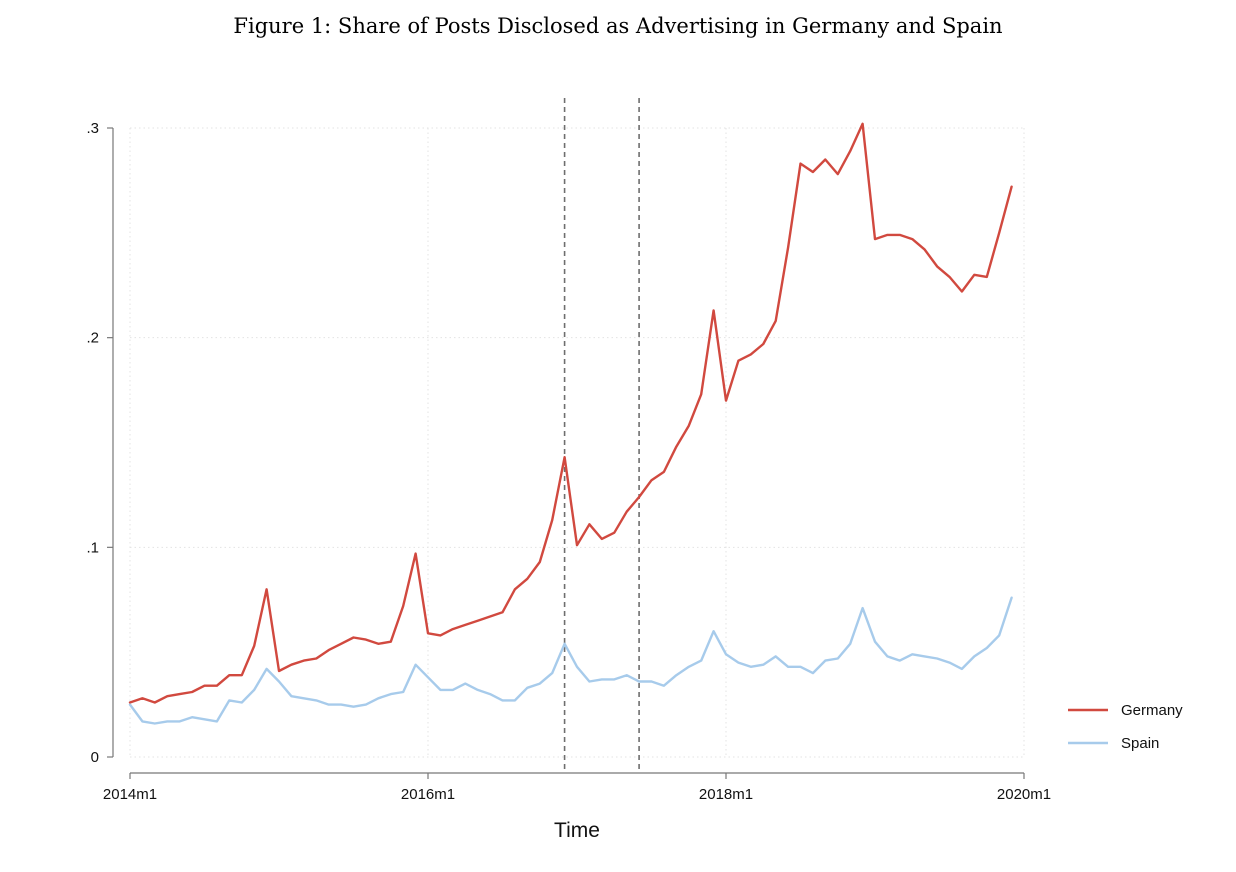 This screenshot has width=1236, height=872. I want to click on x-tick-label: 2014m1, so click(130, 794).